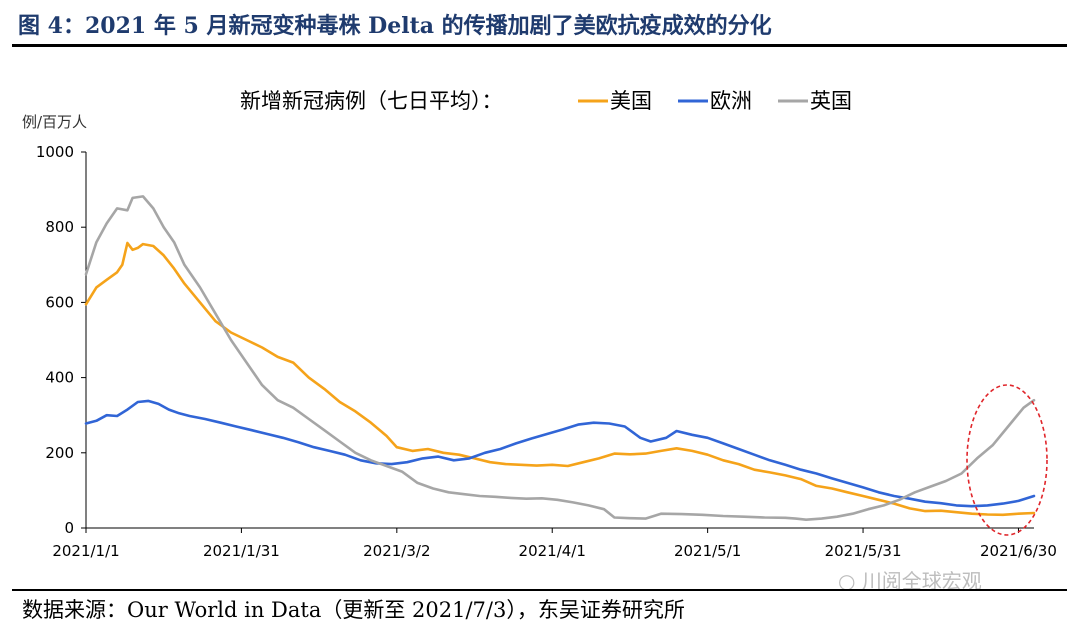 The height and width of the screenshot is (629, 1080). Describe the element at coordinates (631, 101) in the screenshot. I see `legend-label: 美国` at that location.